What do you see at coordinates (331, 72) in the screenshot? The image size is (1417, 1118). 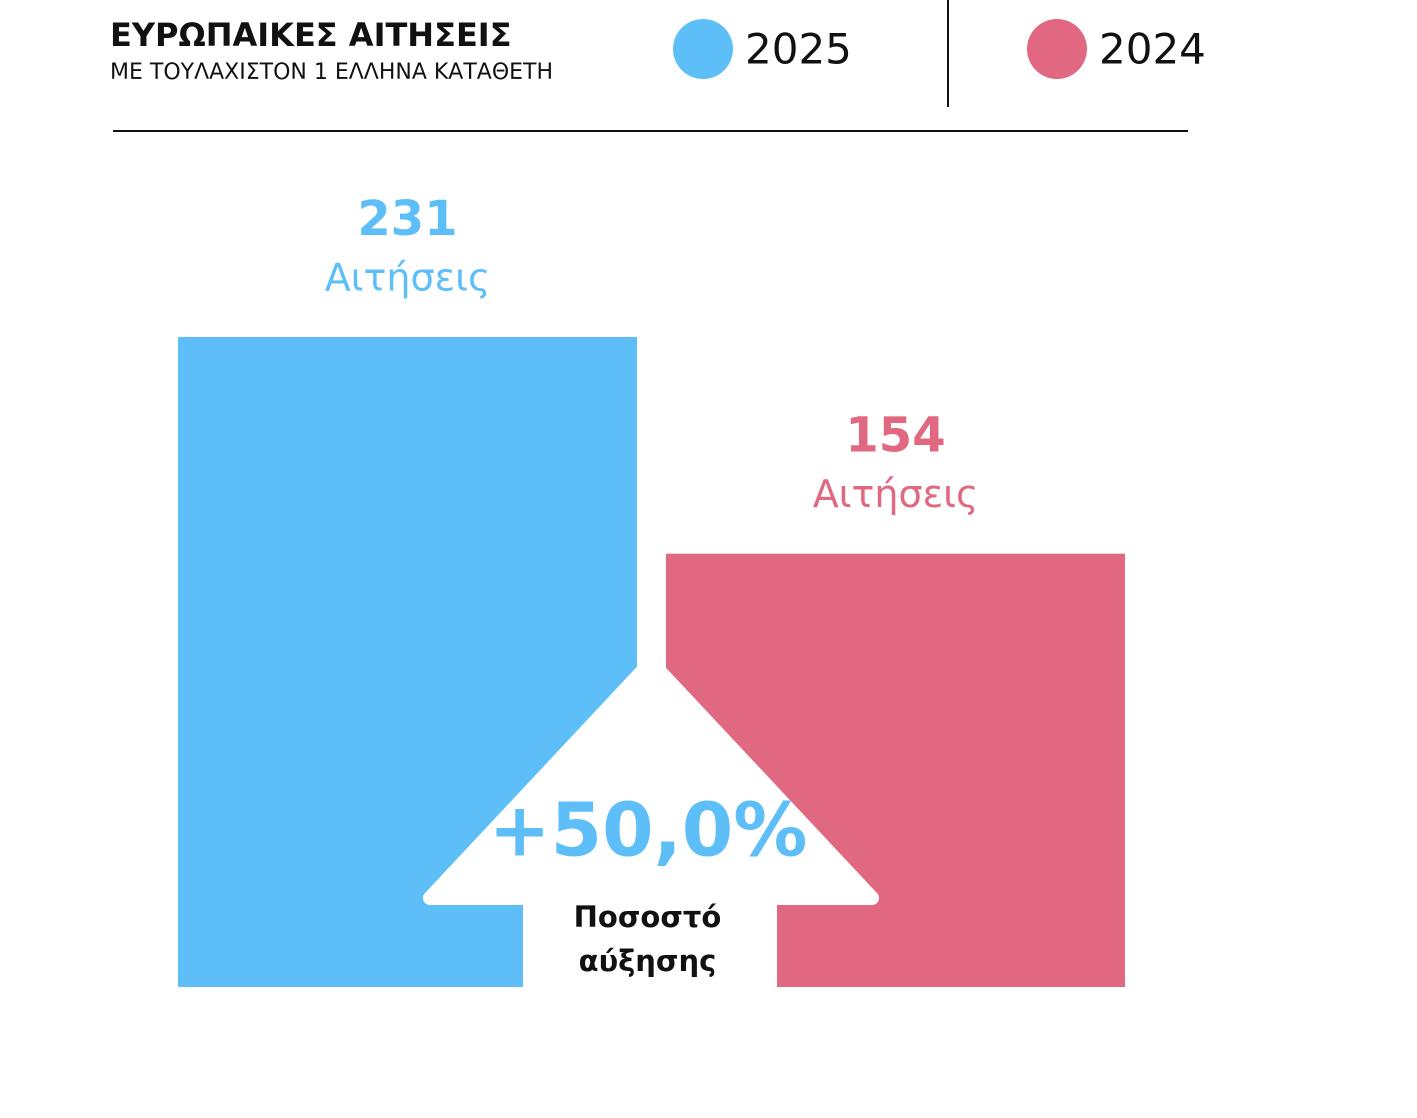 I see `chart-subtitle: ΜΕ ΤΟΥΛΑΧΙΣΤΟΝ 1 ΕΛΛΗΝΑ ΚΑΤΑΘΕΤΗ` at bounding box center [331, 72].